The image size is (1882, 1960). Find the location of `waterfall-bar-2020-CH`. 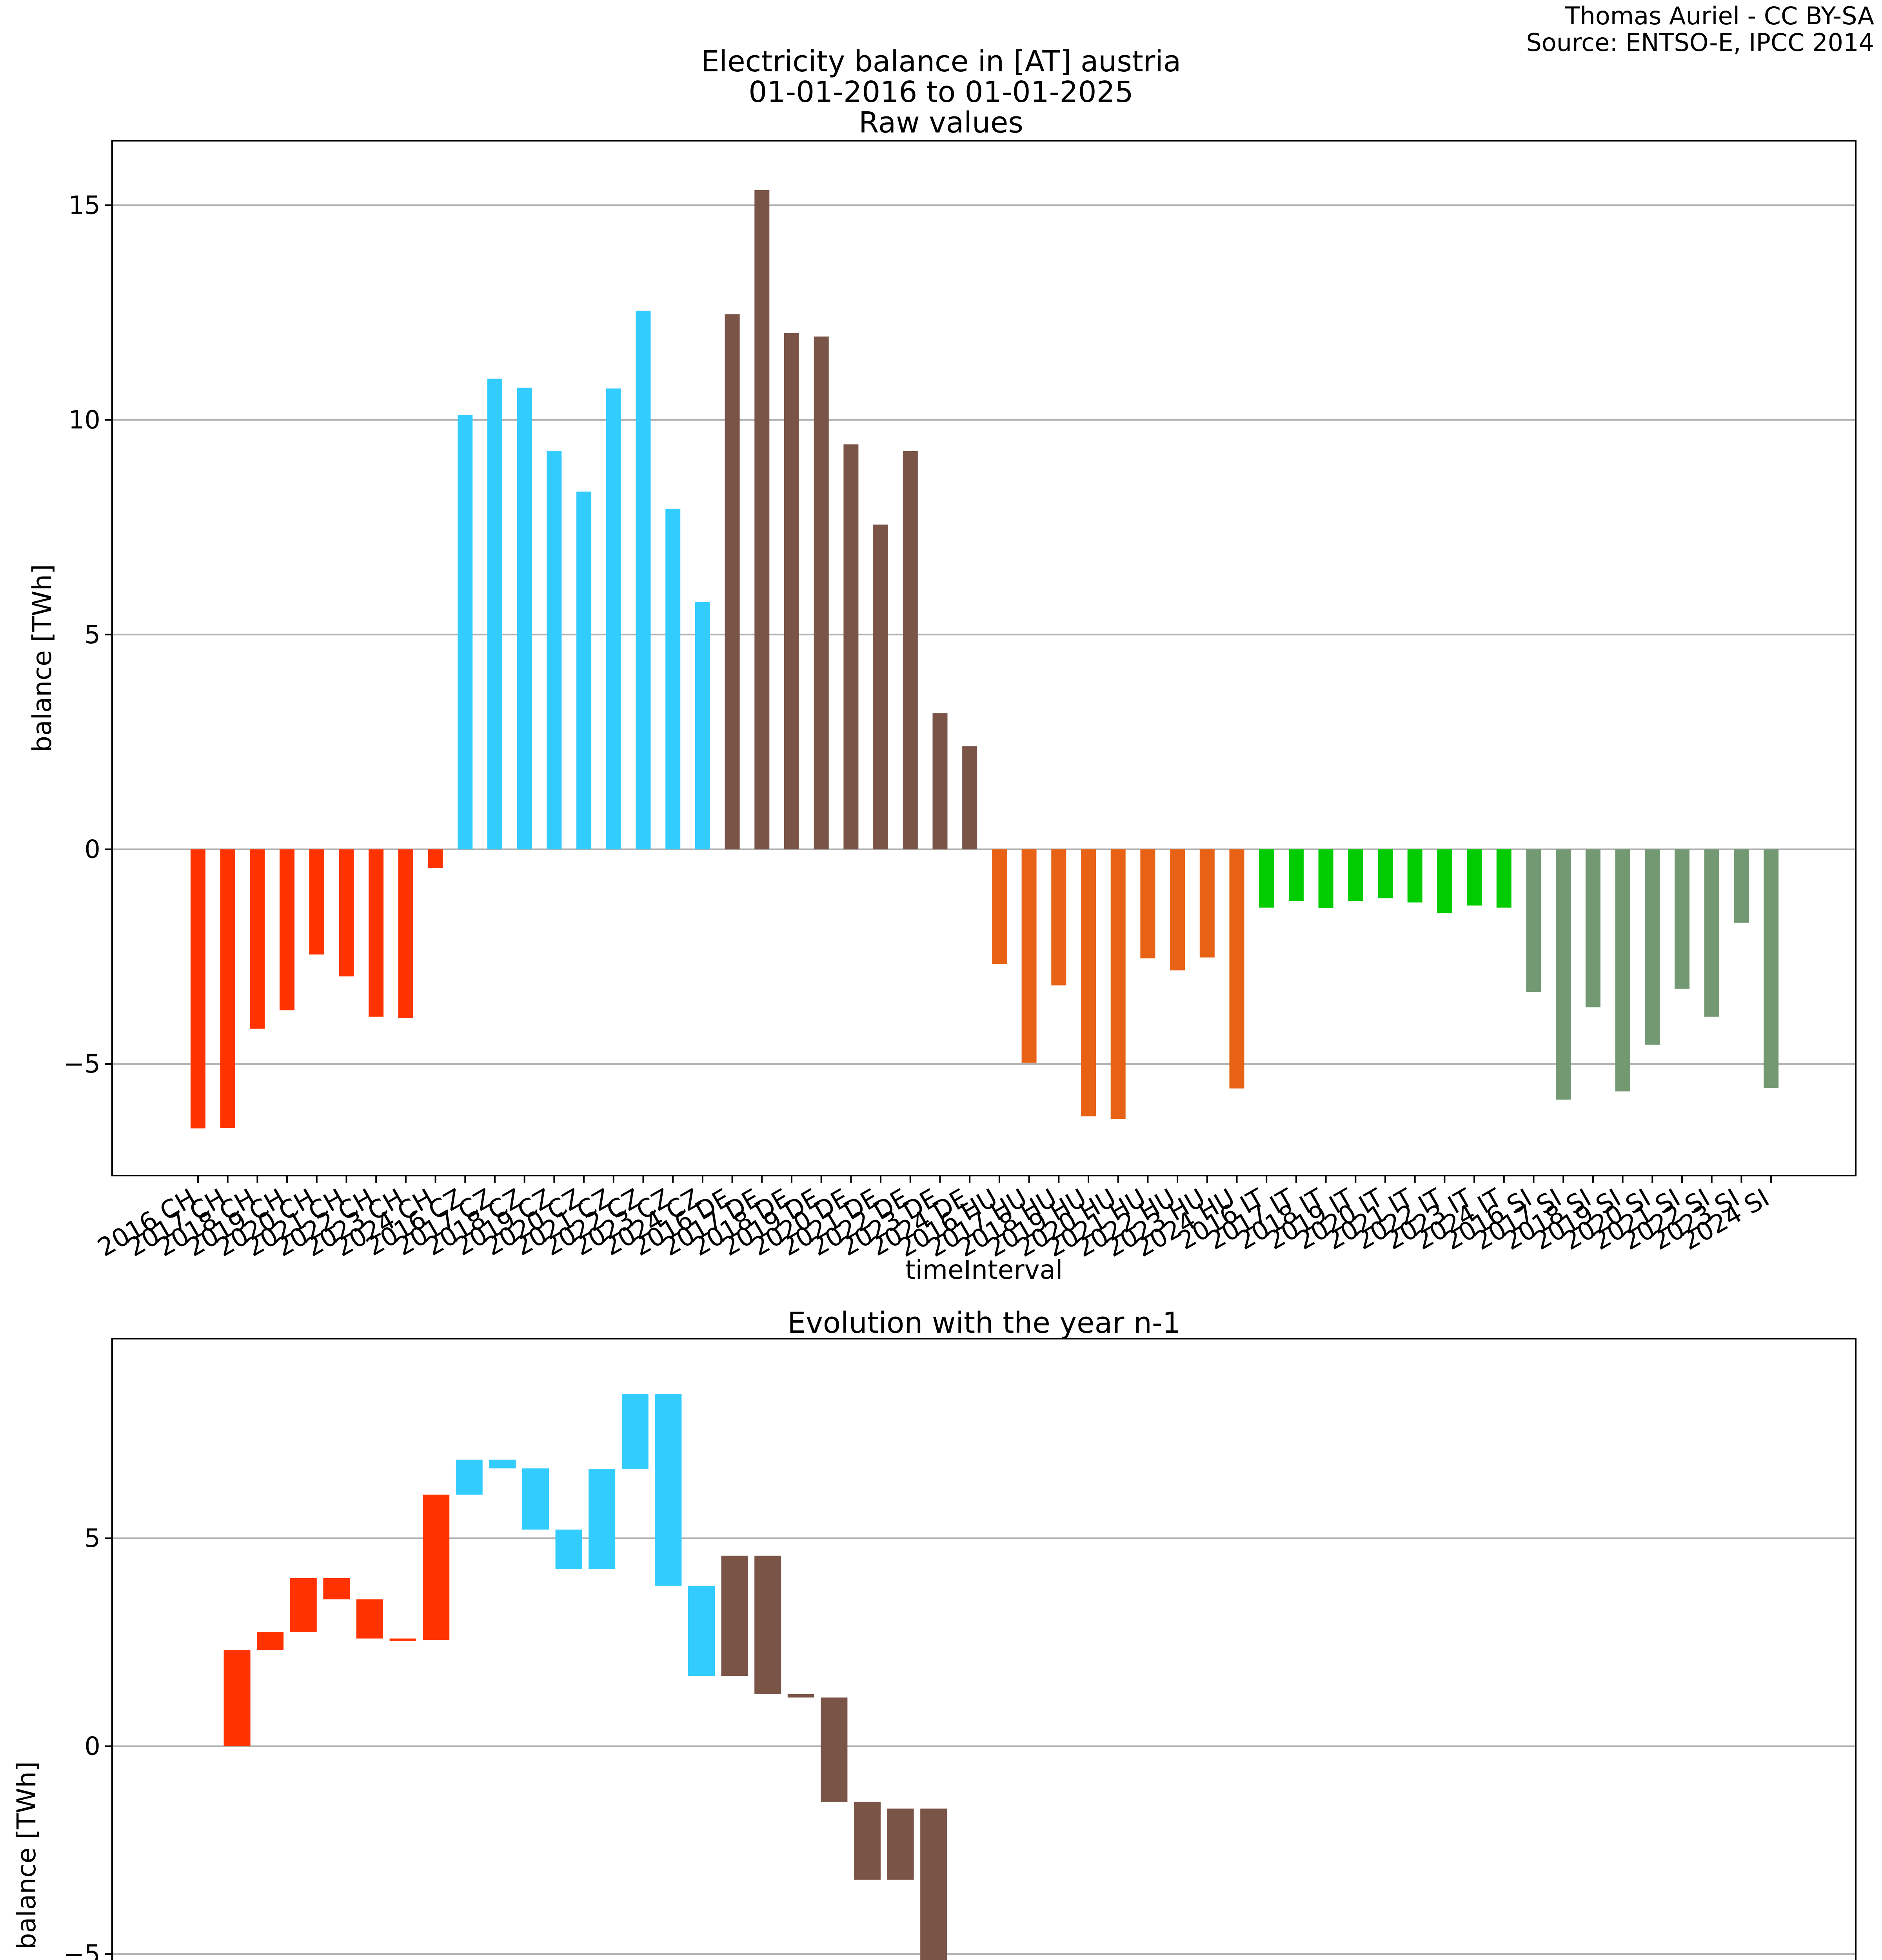

waterfall-bar-2020-CH is located at coordinates (303, 1605).